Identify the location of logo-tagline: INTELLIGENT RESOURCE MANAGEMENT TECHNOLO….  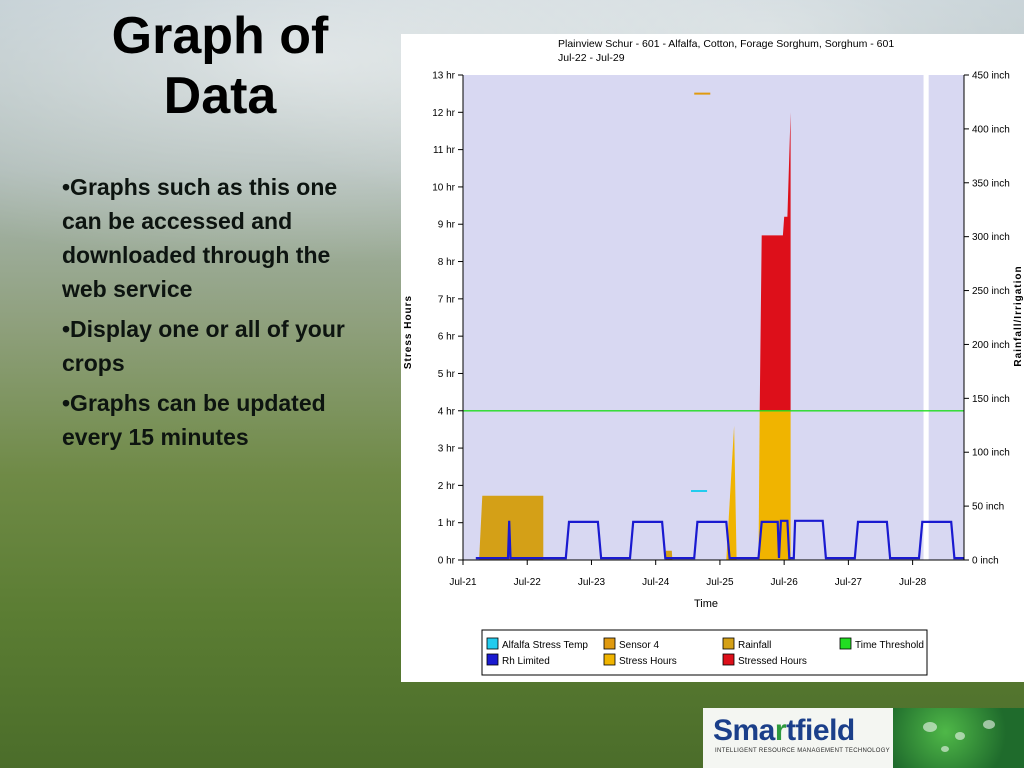
(802, 751).